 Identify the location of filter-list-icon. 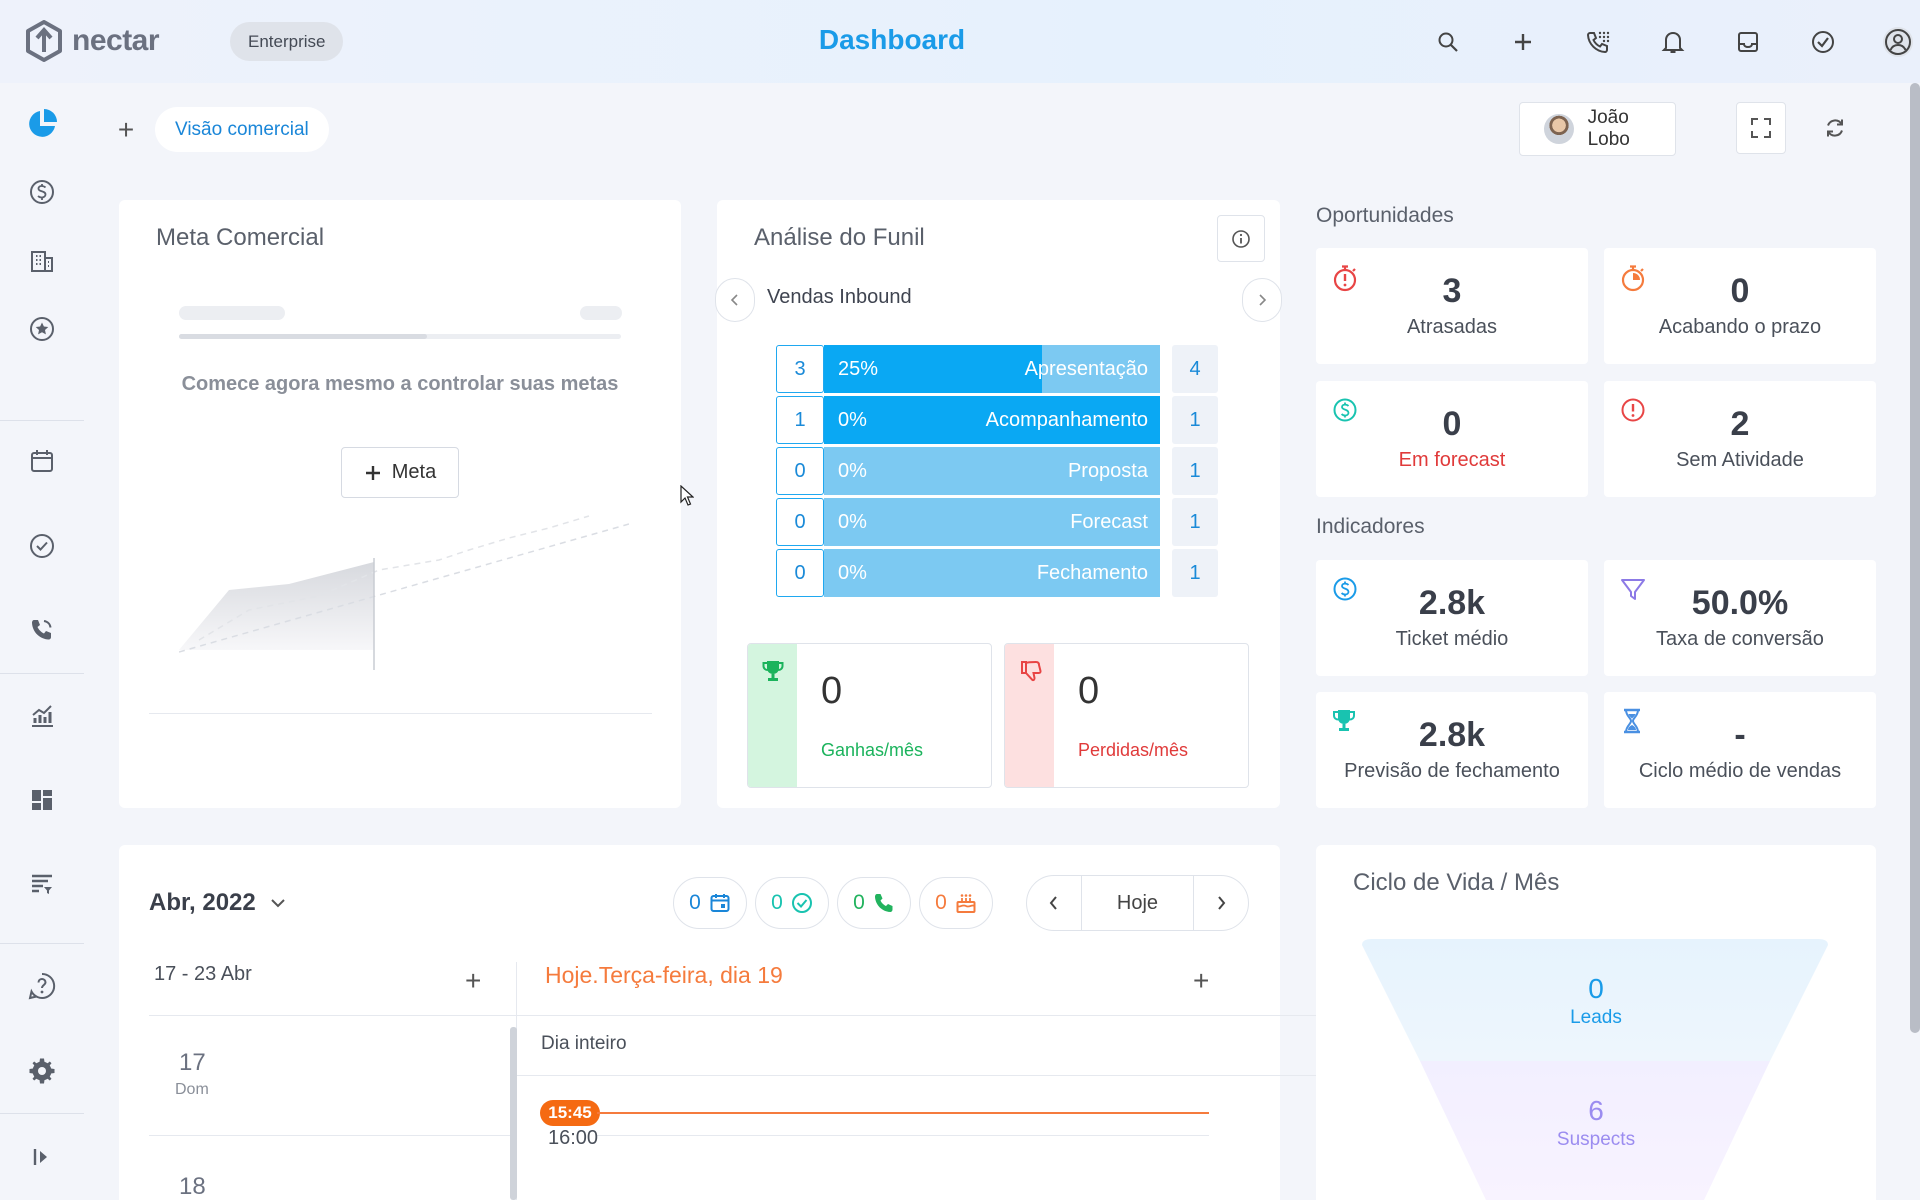
(42, 883).